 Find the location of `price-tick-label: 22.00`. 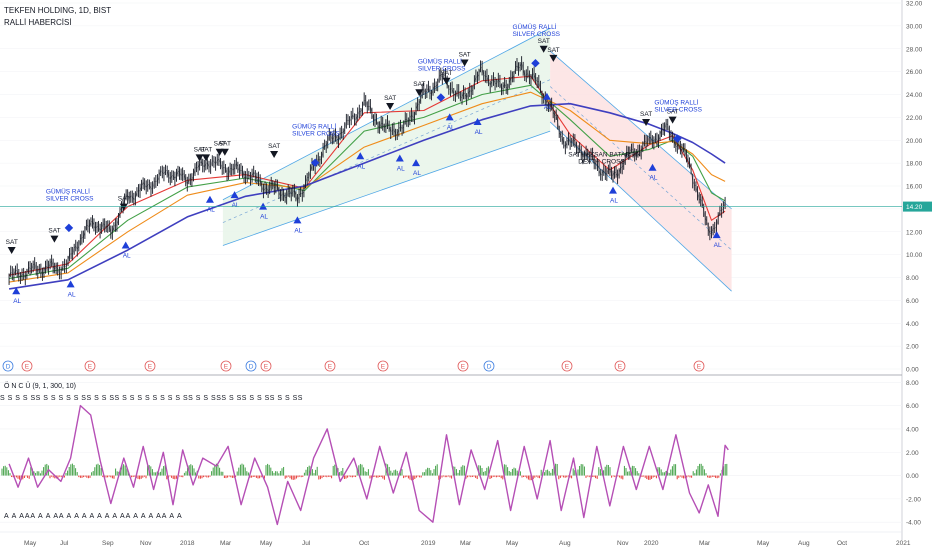

price-tick-label: 22.00 is located at coordinates (914, 118).